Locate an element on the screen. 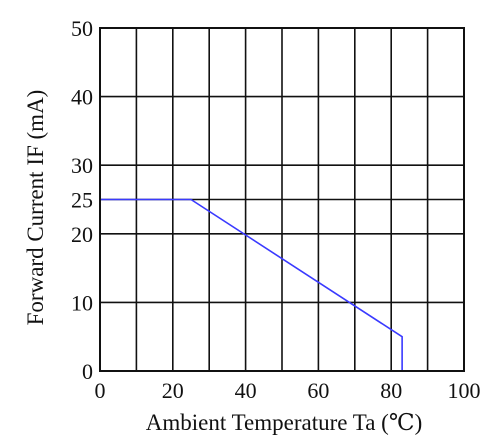 Image resolution: width=498 pixels, height=440 pixels. x-tick-label: 40 is located at coordinates (246, 390).